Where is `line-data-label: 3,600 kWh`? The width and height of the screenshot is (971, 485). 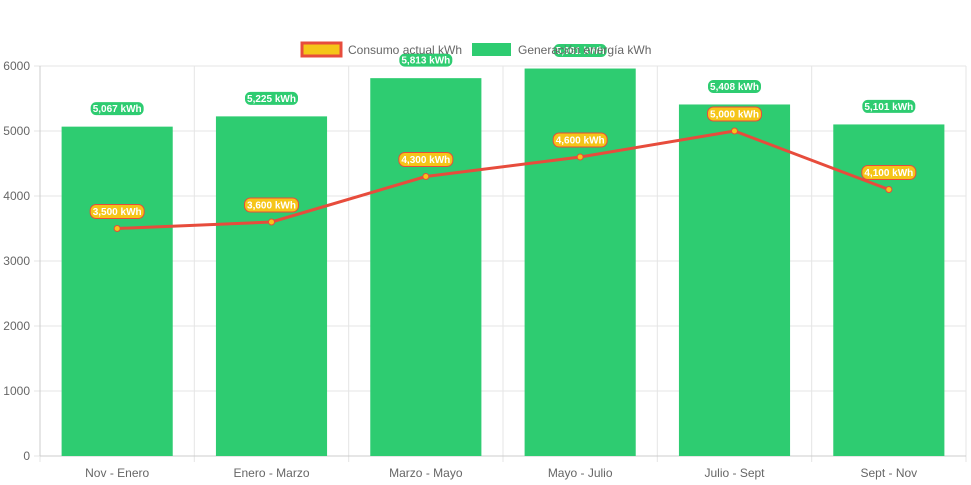 line-data-label: 3,600 kWh is located at coordinates (271, 206).